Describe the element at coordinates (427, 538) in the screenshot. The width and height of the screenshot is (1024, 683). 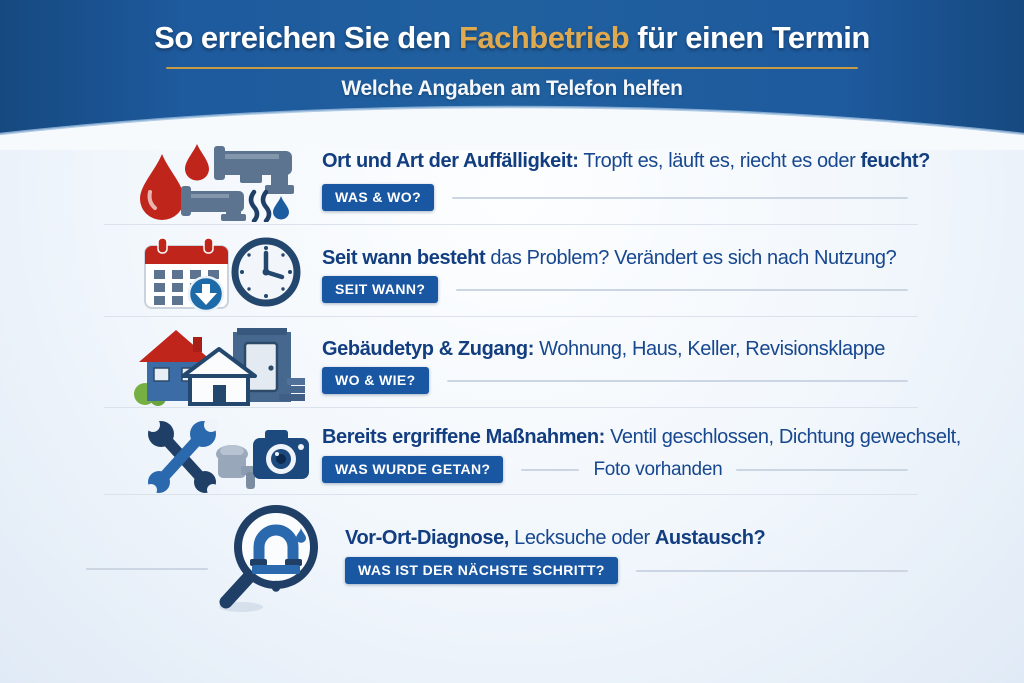
I see `heading-lead: Vor-Ort-Diagnose,` at that location.